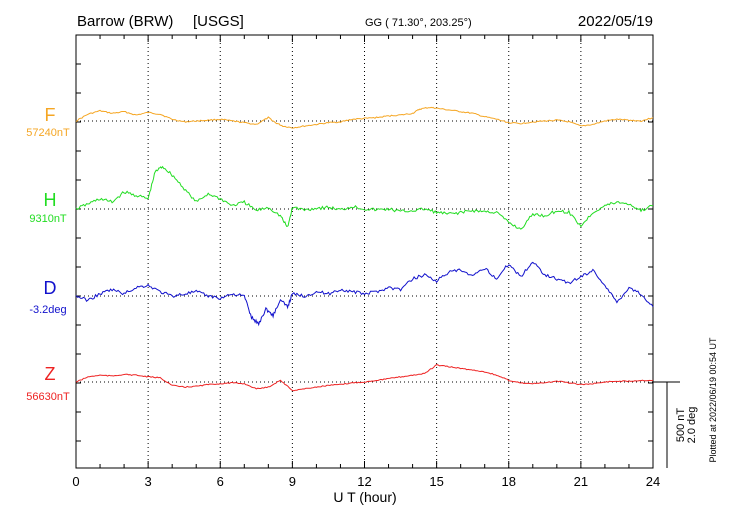 This screenshot has height=520, width=730. Describe the element at coordinates (364, 294) in the screenshot. I see `trace-d` at that location.